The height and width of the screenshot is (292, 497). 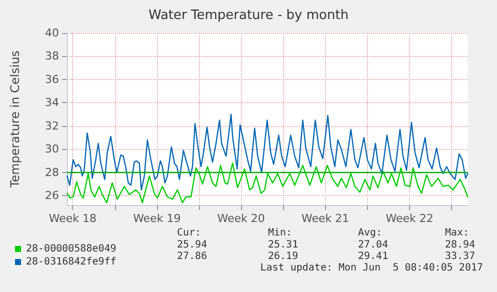 What do you see at coordinates (460, 245) in the screenshot?
I see `text: 28.94` at bounding box center [460, 245].